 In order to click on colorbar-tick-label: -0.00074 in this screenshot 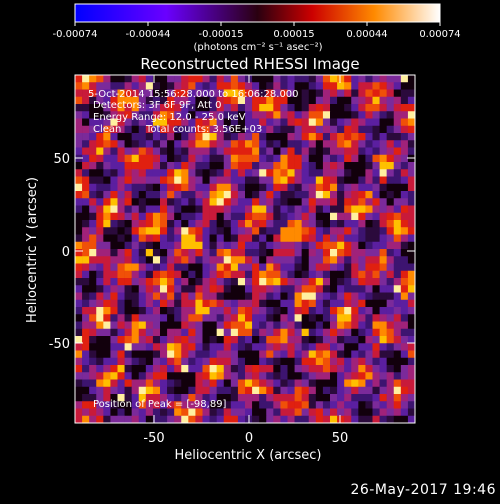, I will do `click(75, 34)`.